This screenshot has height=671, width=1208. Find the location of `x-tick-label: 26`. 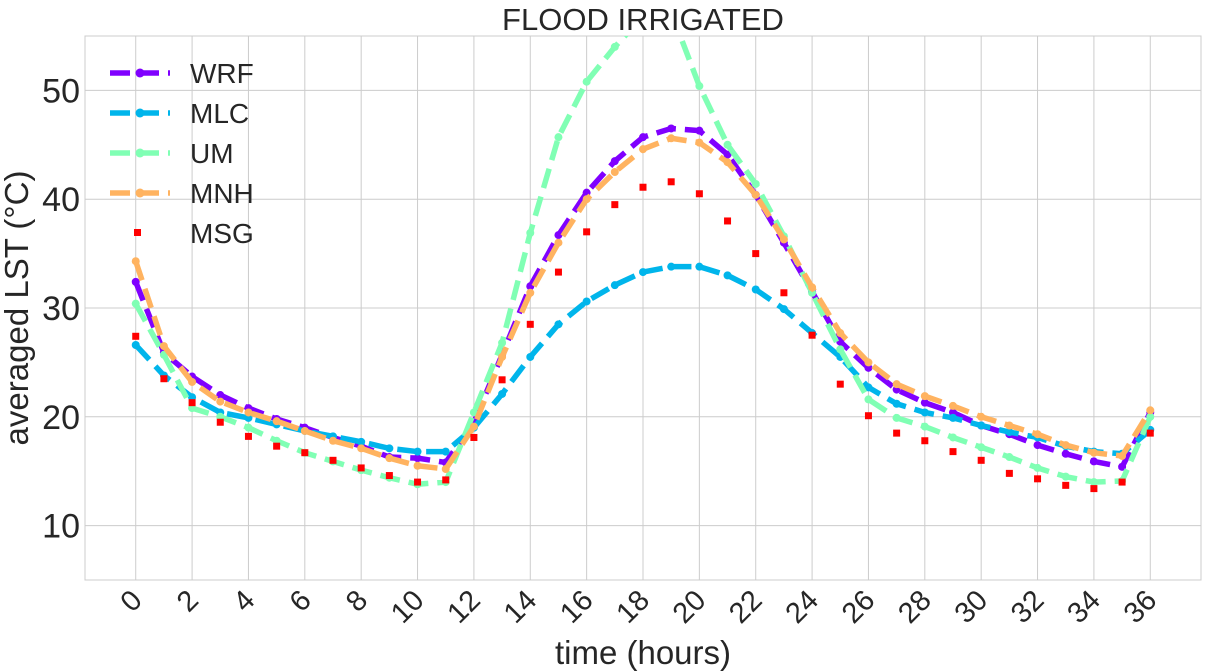

x-tick-label: 26 is located at coordinates (858, 606).